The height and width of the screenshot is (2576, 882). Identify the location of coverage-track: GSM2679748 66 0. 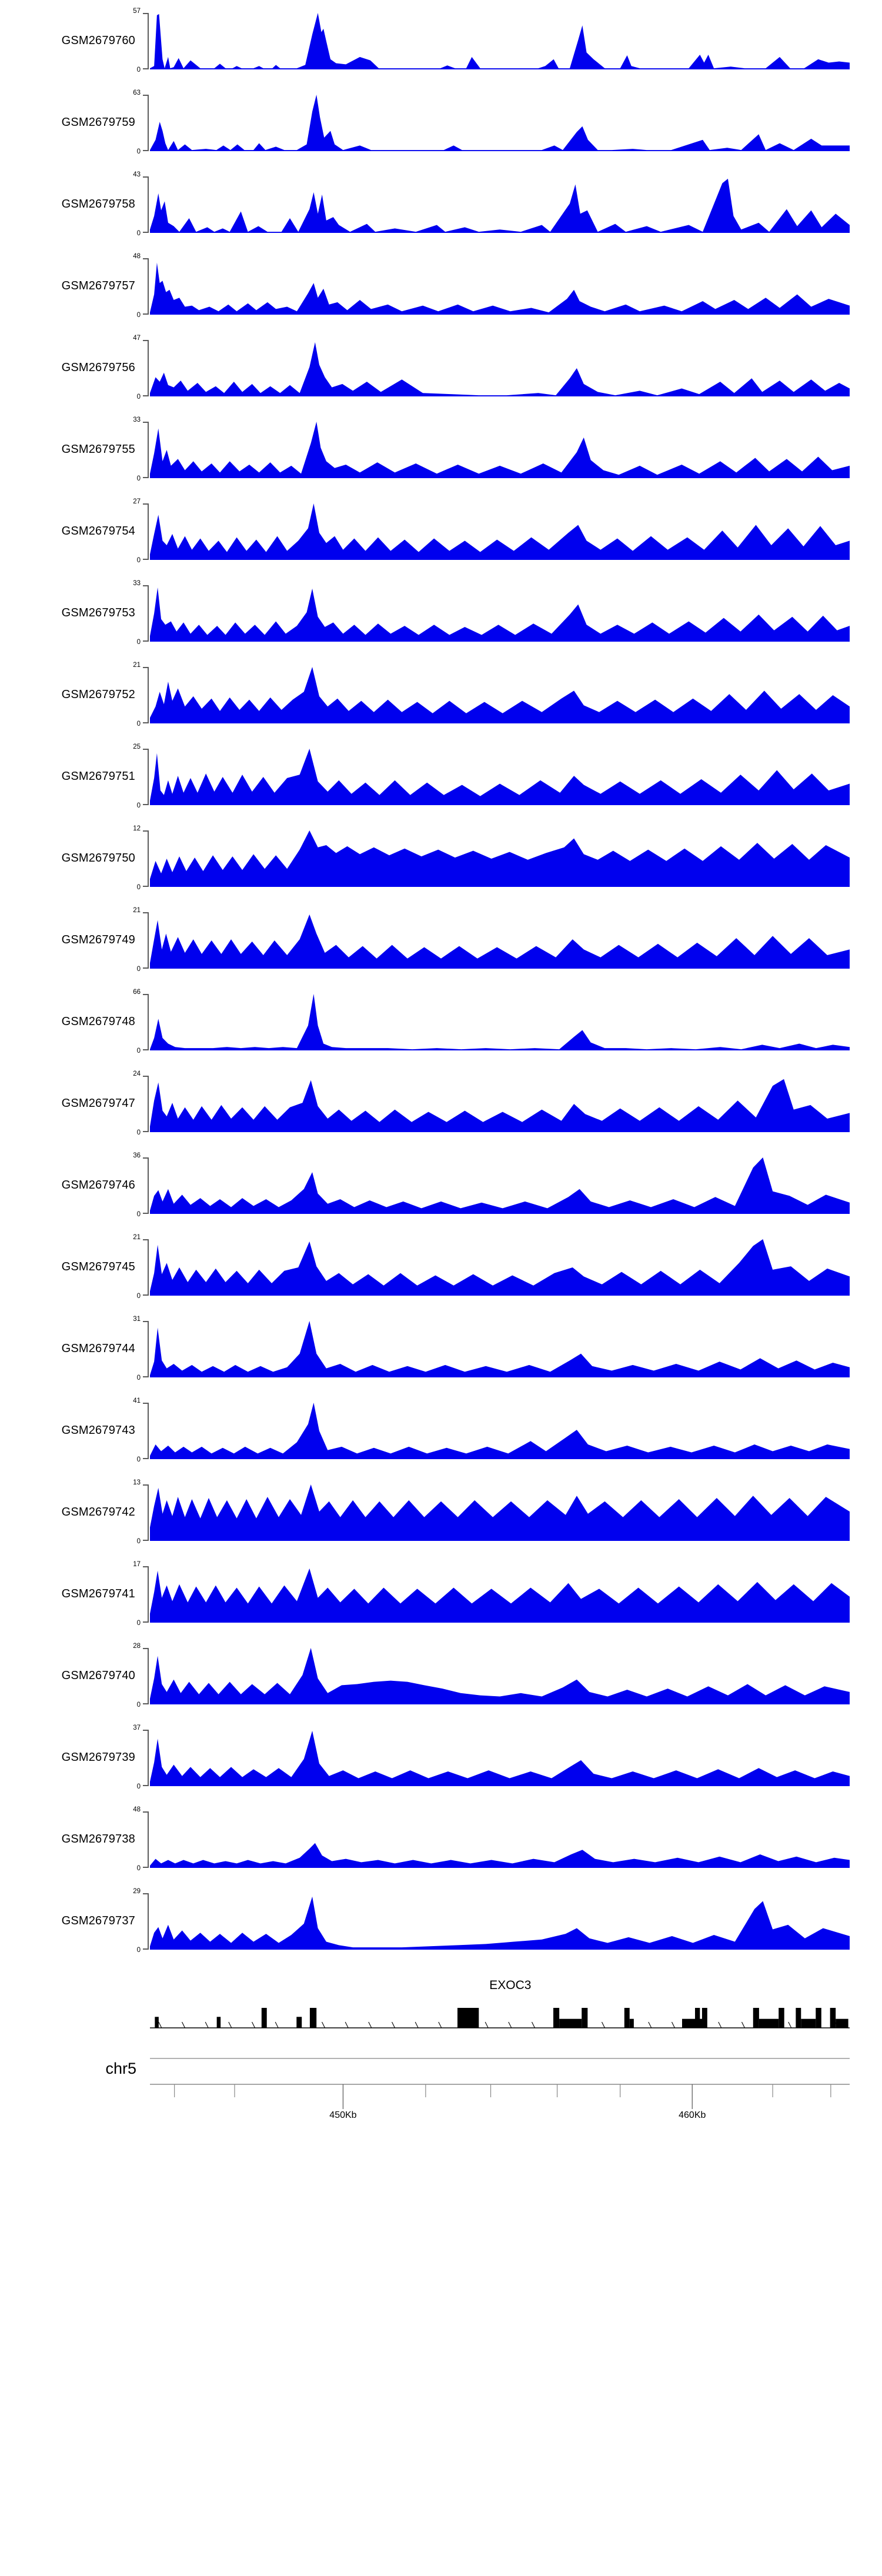
(441, 1022).